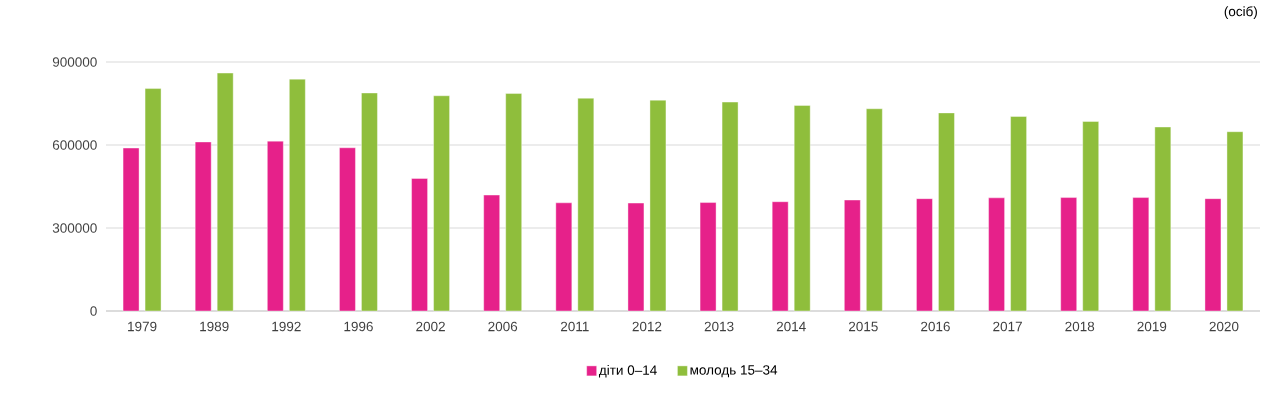  I want to click on x-tick-label: 2015, so click(863, 326).